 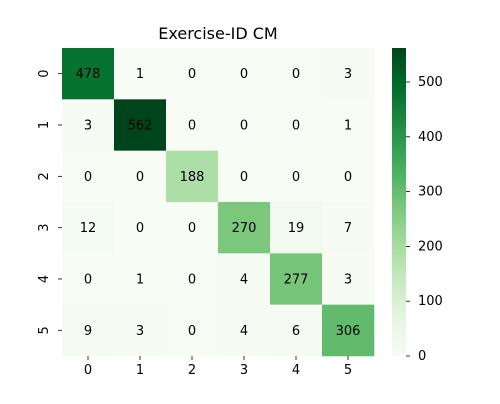 I want to click on colorbar-axis: 0 100 200 300 400 500, so click(x=424, y=219).